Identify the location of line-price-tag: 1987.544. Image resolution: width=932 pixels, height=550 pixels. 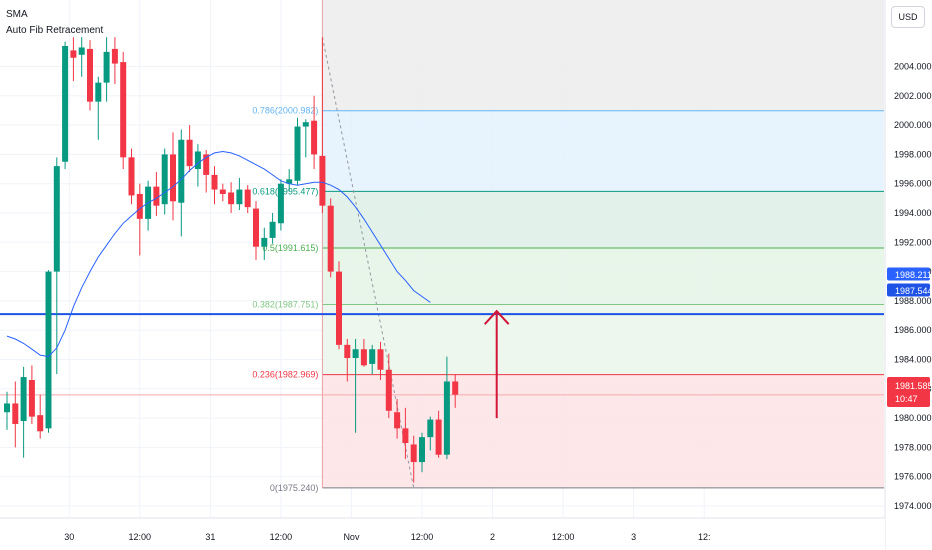
(909, 290).